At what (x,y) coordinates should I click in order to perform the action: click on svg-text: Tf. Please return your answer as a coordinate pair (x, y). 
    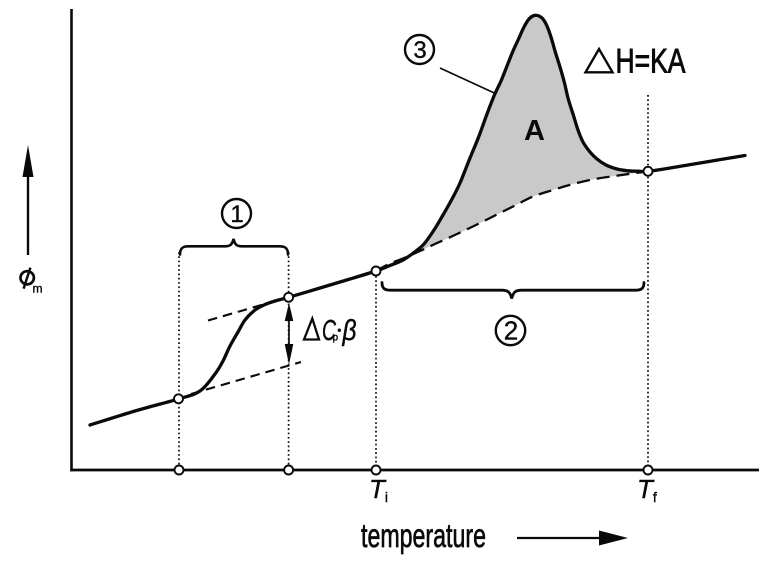
    Looking at the image, I should click on (647, 489).